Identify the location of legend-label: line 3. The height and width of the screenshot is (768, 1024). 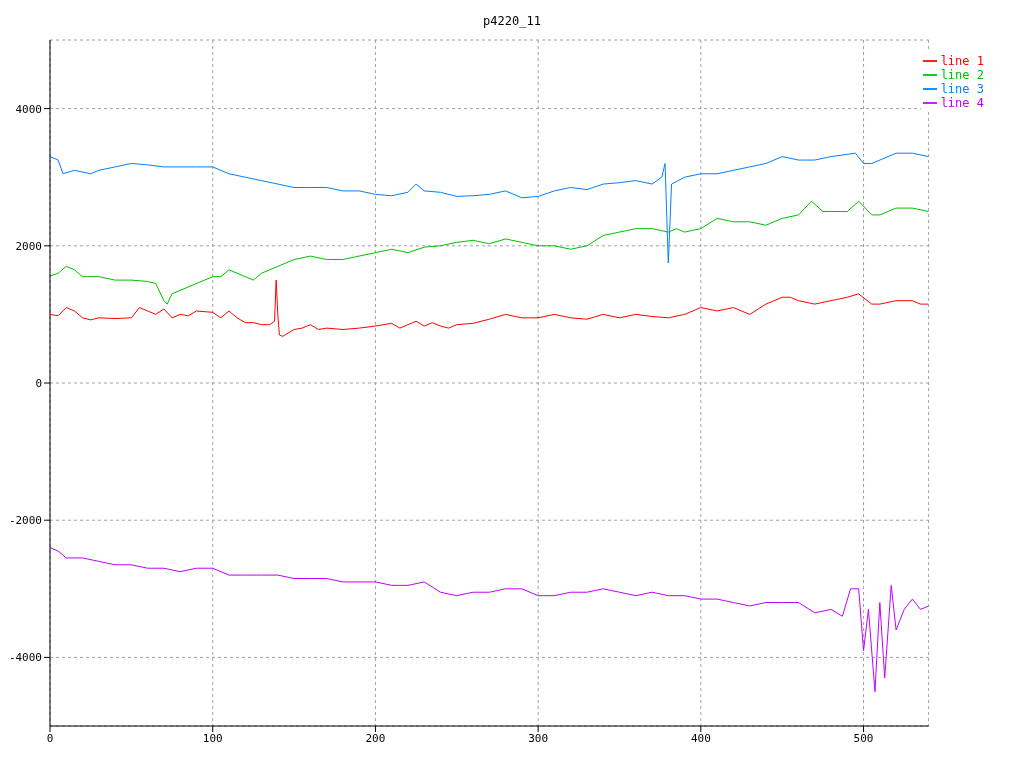
(962, 88).